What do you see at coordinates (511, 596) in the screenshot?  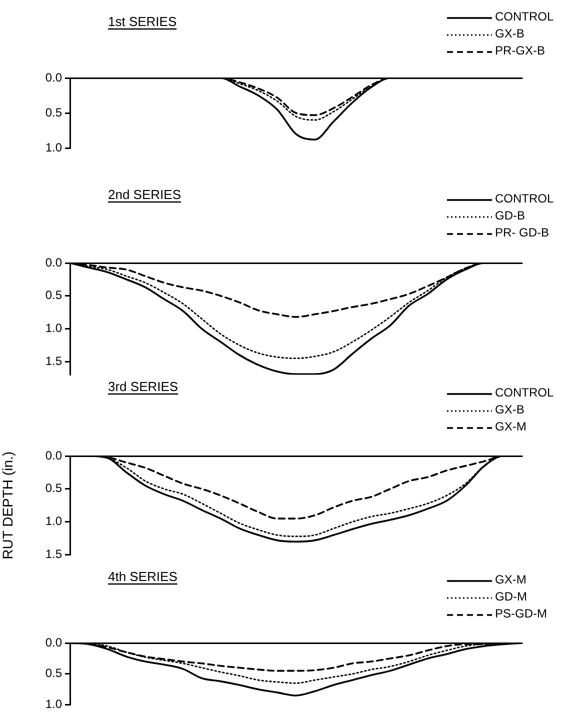 I see `legend-label: GD-M` at bounding box center [511, 596].